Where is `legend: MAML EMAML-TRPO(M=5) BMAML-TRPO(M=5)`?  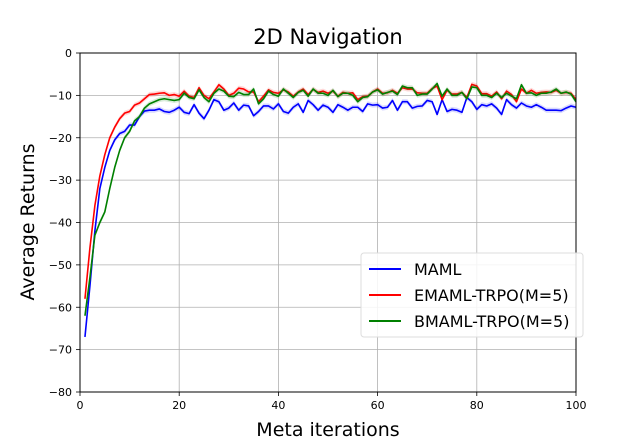
legend: MAML EMAML-TRPO(M=5) BMAML-TRPO(M=5) is located at coordinates (472, 295).